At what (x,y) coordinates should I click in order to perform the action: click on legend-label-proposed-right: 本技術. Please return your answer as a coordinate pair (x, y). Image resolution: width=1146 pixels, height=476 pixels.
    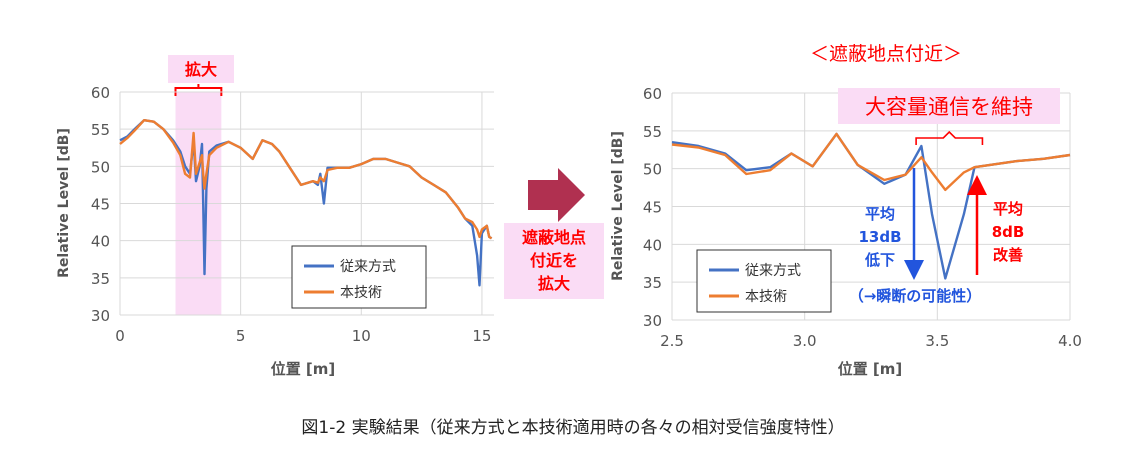
    Looking at the image, I should click on (766, 297).